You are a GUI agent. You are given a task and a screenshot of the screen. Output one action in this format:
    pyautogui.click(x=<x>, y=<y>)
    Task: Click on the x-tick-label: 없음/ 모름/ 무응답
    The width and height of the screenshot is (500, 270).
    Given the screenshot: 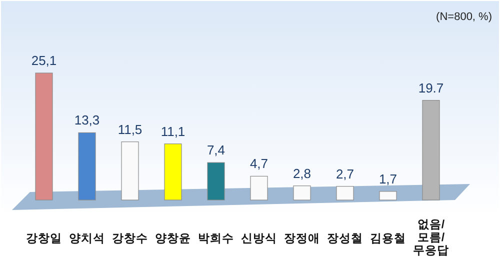 What is the action you would take?
    pyautogui.click(x=431, y=237)
    